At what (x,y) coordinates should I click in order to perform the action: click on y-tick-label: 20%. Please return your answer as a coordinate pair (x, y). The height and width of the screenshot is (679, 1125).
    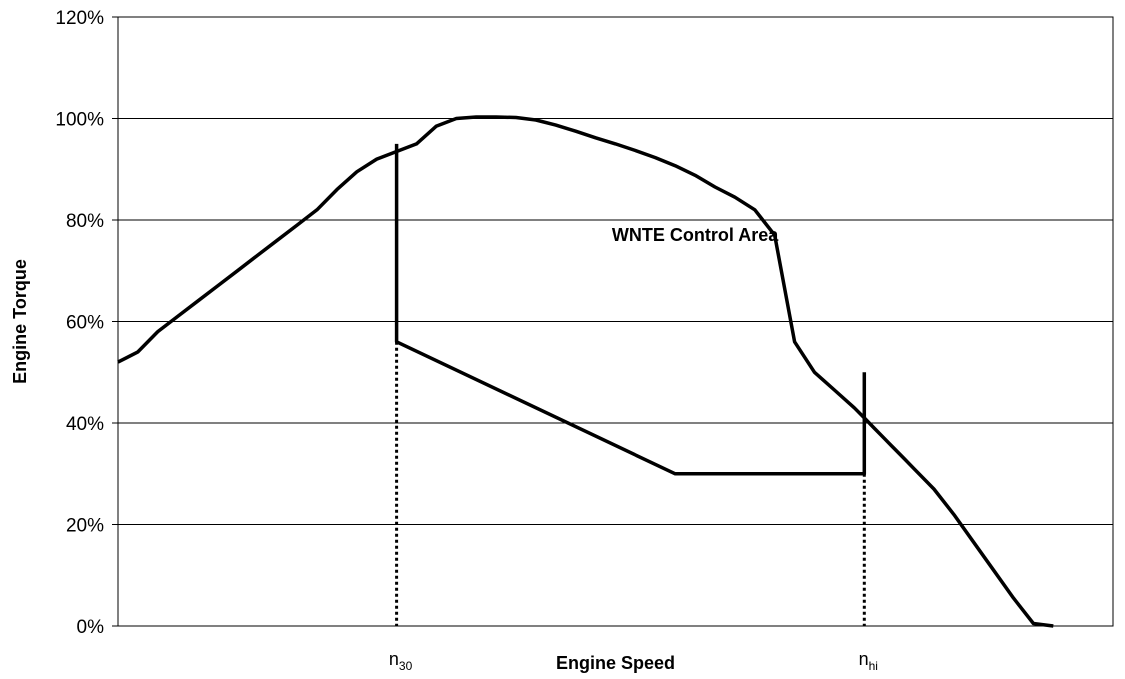
    Looking at the image, I should click on (85, 526).